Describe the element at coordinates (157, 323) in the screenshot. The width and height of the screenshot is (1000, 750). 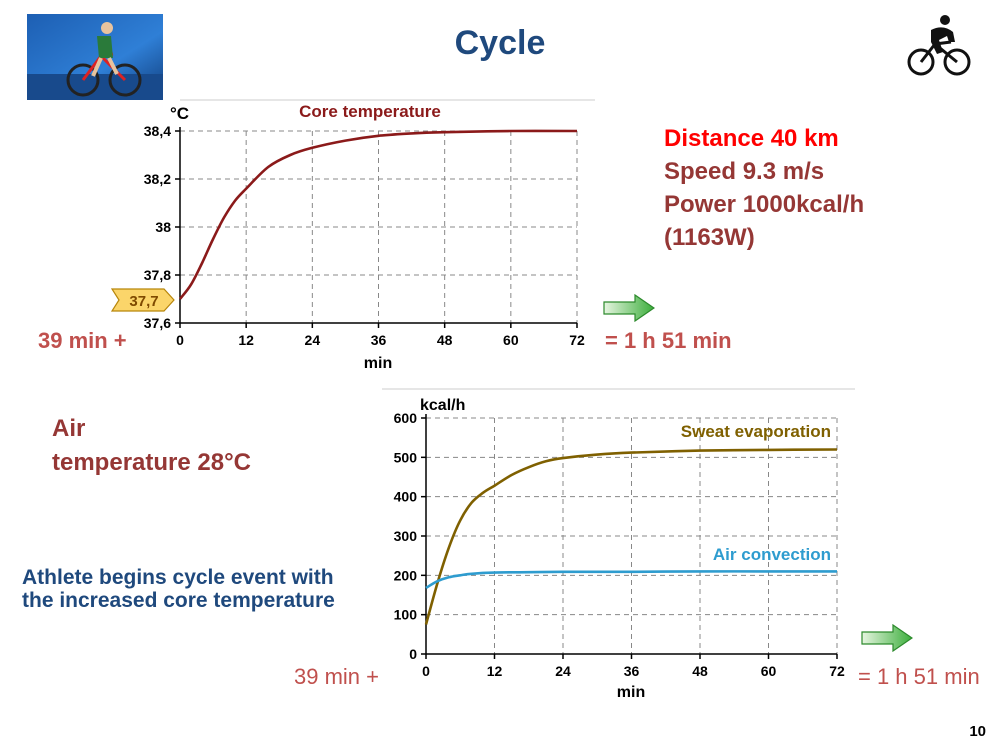
I see `c1-y-tick-label: 37,6` at that location.